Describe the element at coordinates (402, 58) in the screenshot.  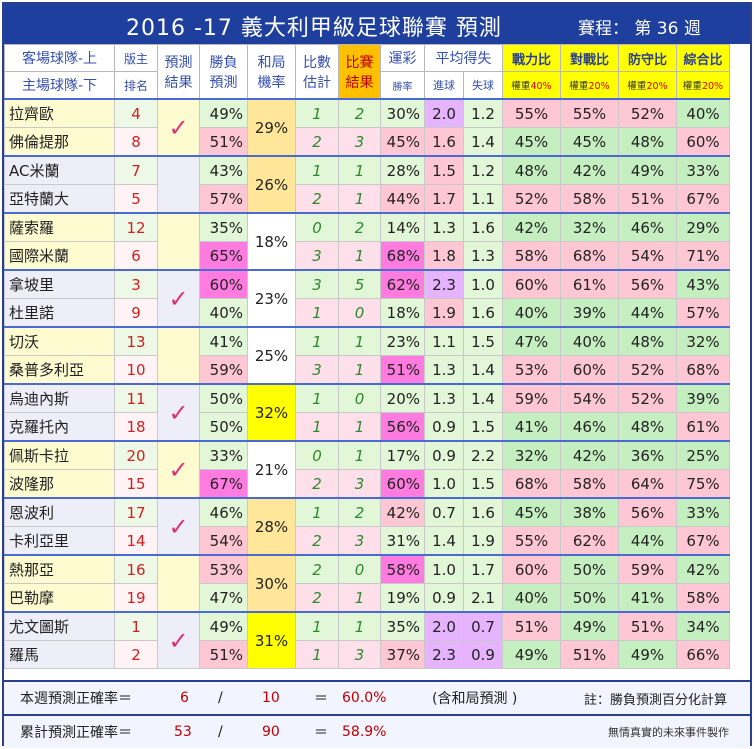
I see `header-luck: 運彩` at that location.